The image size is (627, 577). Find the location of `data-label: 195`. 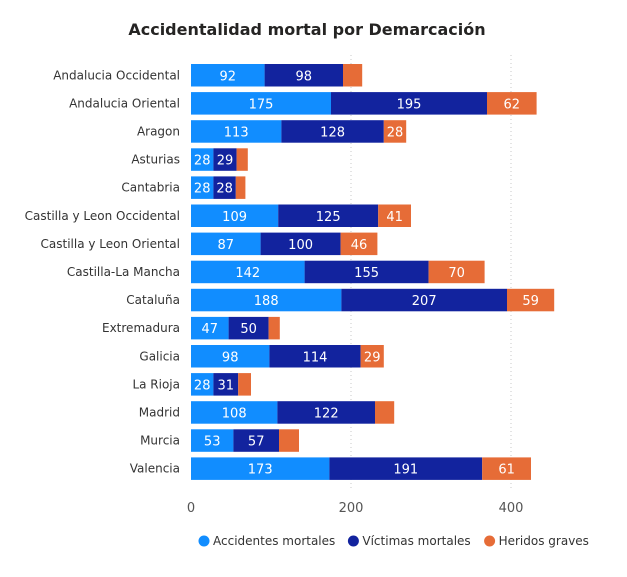

data-label: 195 is located at coordinates (409, 104).